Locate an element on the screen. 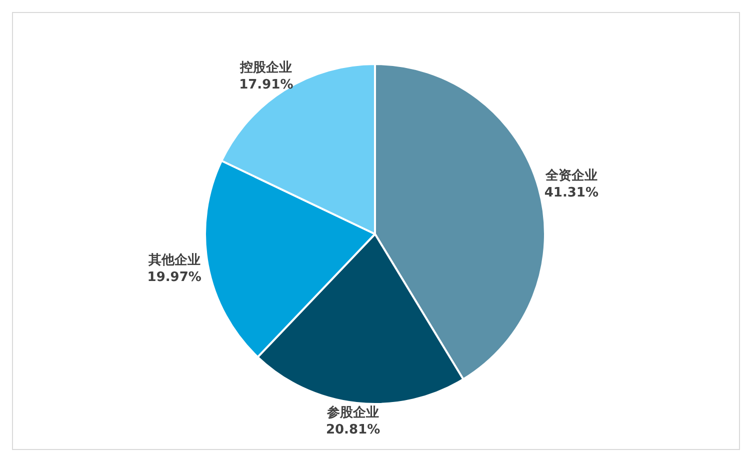 This screenshot has width=753, height=474. slice-label: 参股企业 is located at coordinates (353, 412).